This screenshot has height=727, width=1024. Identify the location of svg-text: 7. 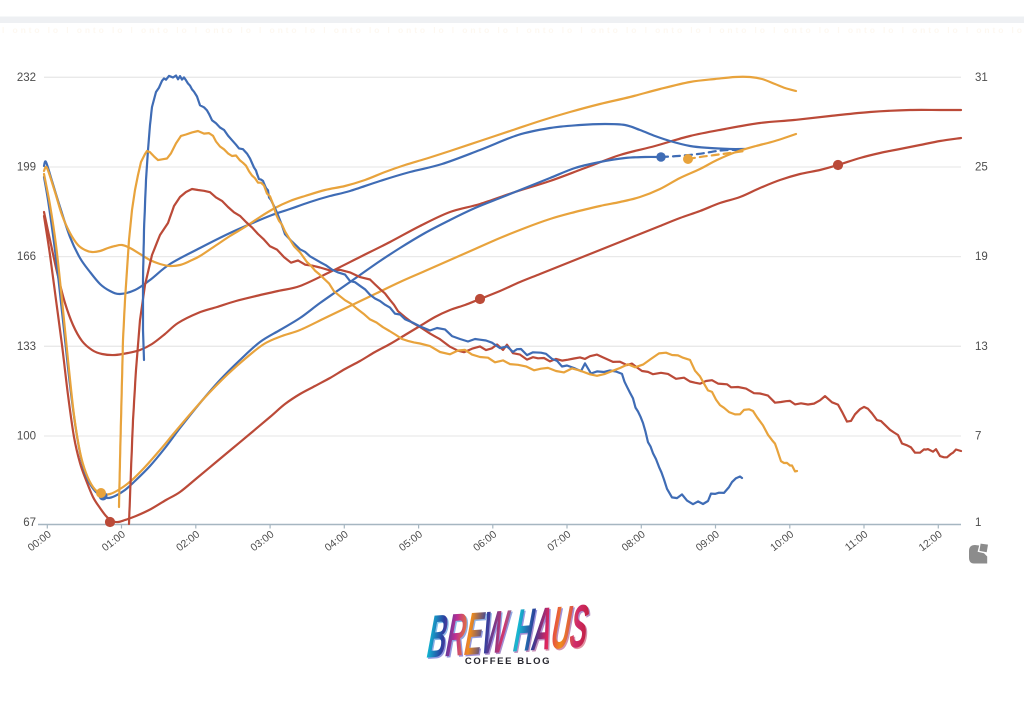
(978, 437).